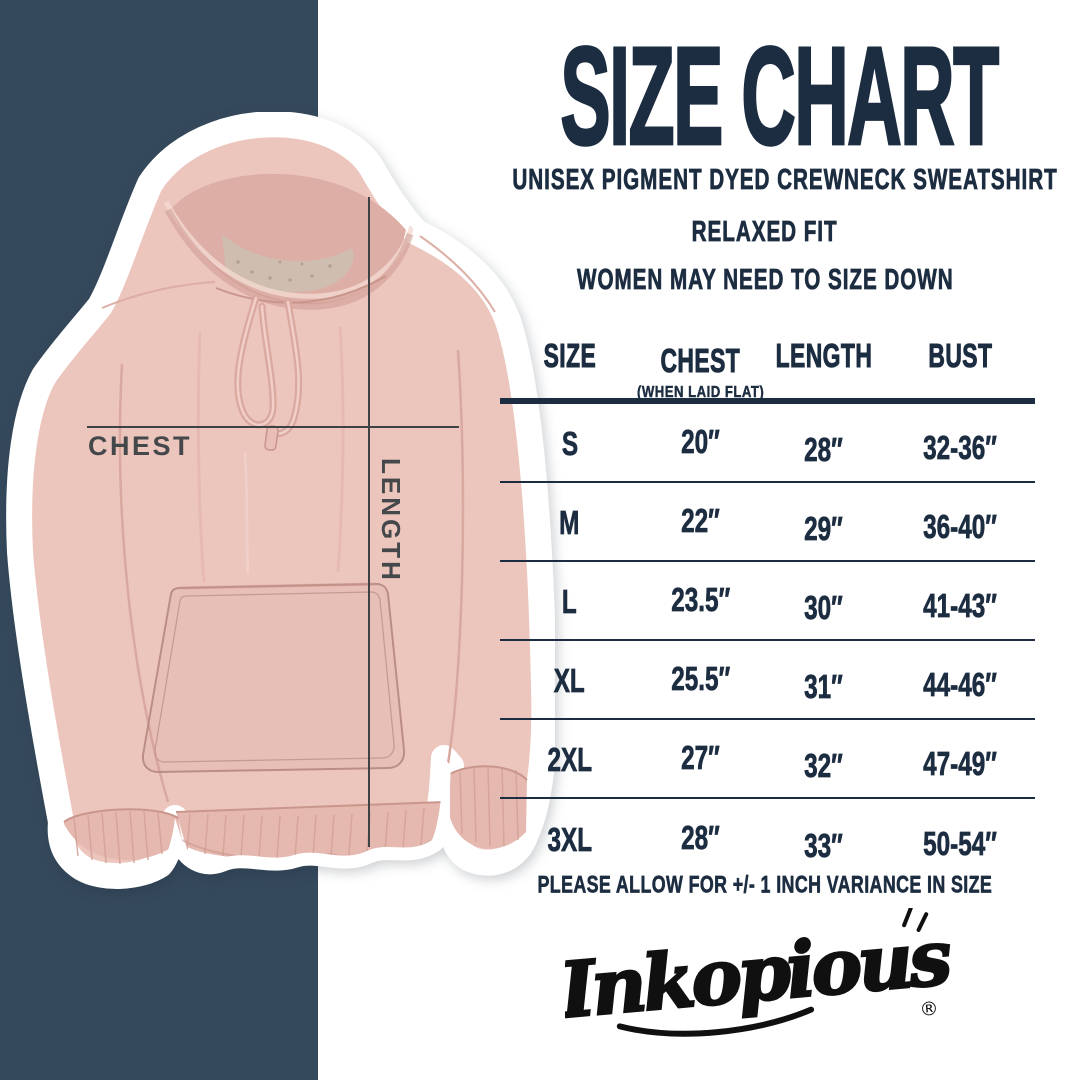  What do you see at coordinates (701, 391) in the screenshot?
I see `chest-subnote: (WHEN LAID FLAT)` at bounding box center [701, 391].